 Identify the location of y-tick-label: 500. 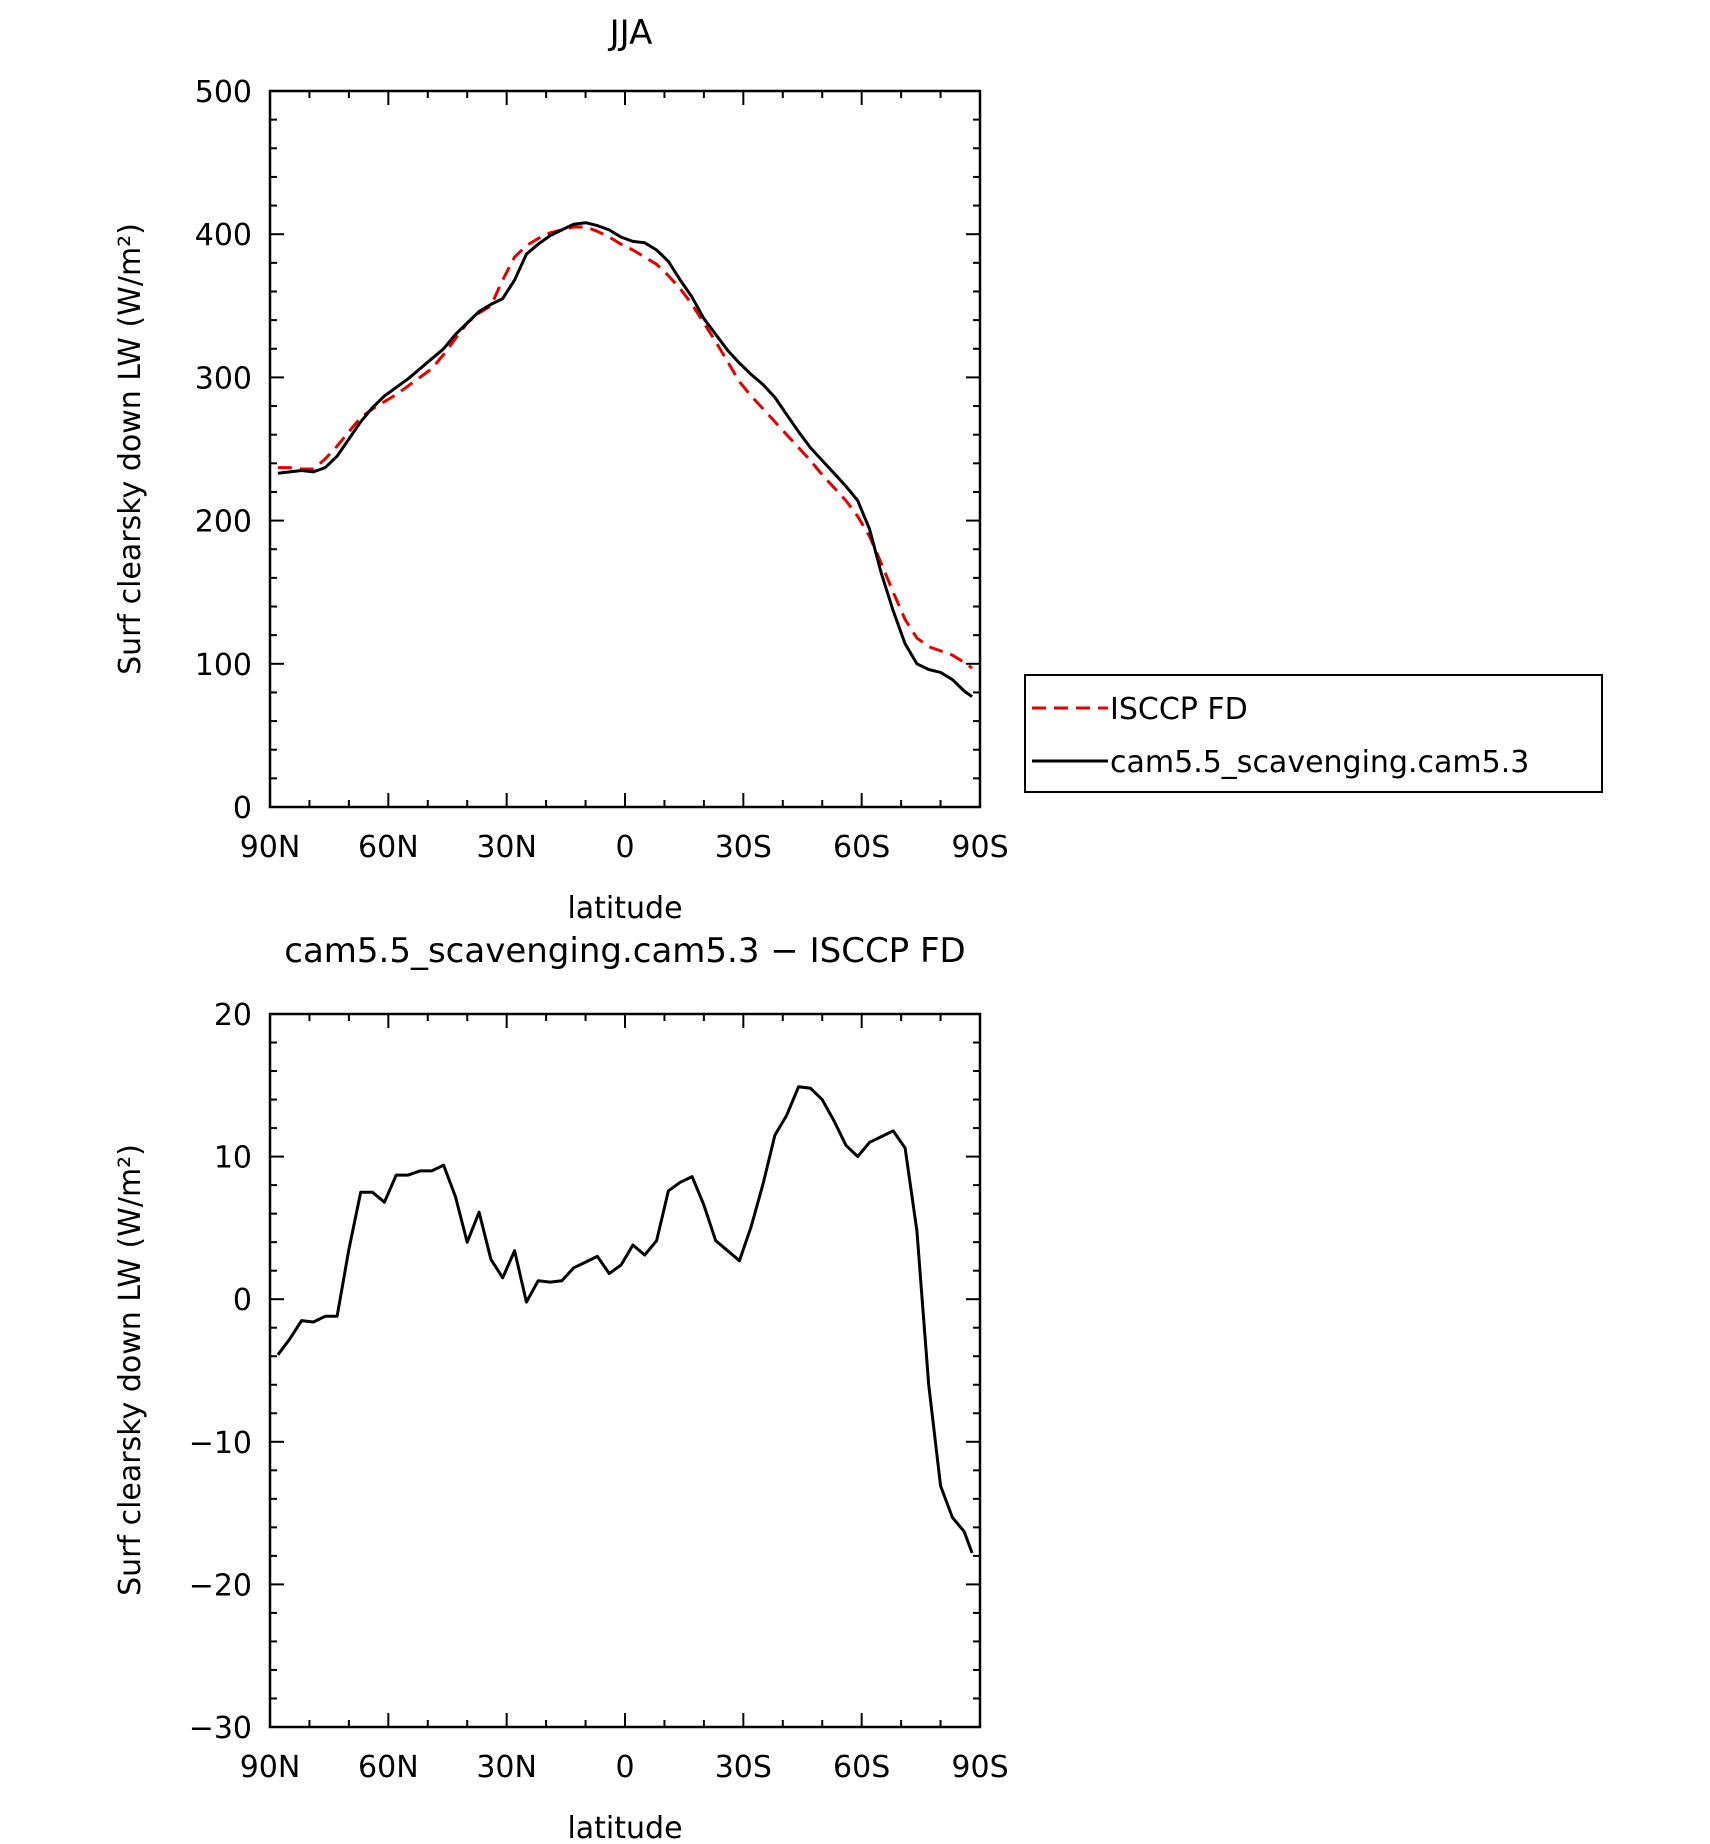
(223, 92).